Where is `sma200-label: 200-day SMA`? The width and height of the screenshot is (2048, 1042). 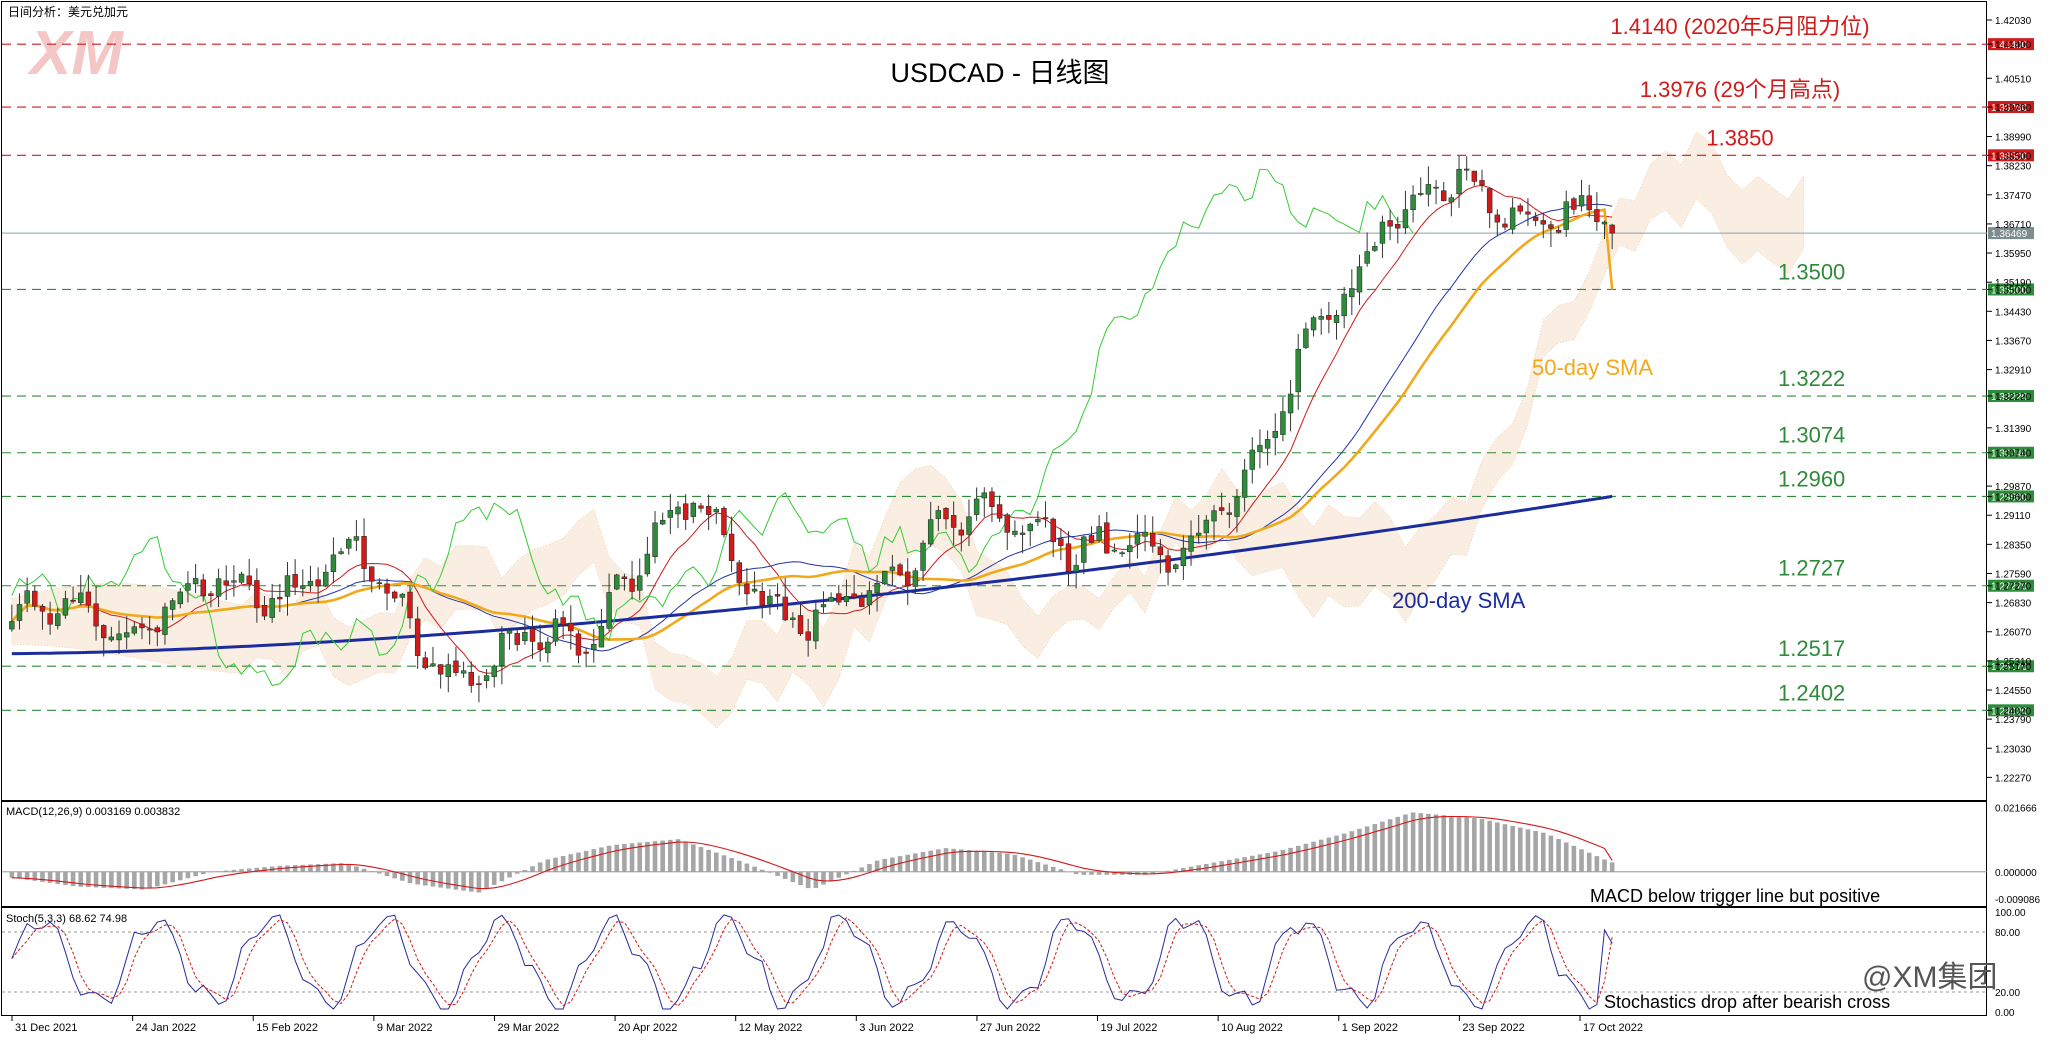 sma200-label: 200-day SMA is located at coordinates (1459, 600).